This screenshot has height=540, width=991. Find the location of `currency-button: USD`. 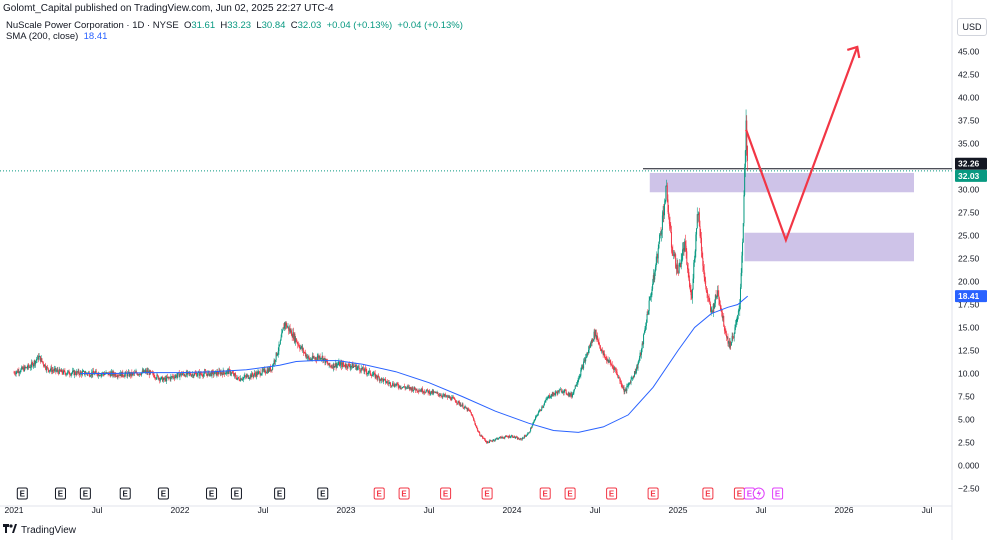

currency-button: USD is located at coordinates (972, 27).